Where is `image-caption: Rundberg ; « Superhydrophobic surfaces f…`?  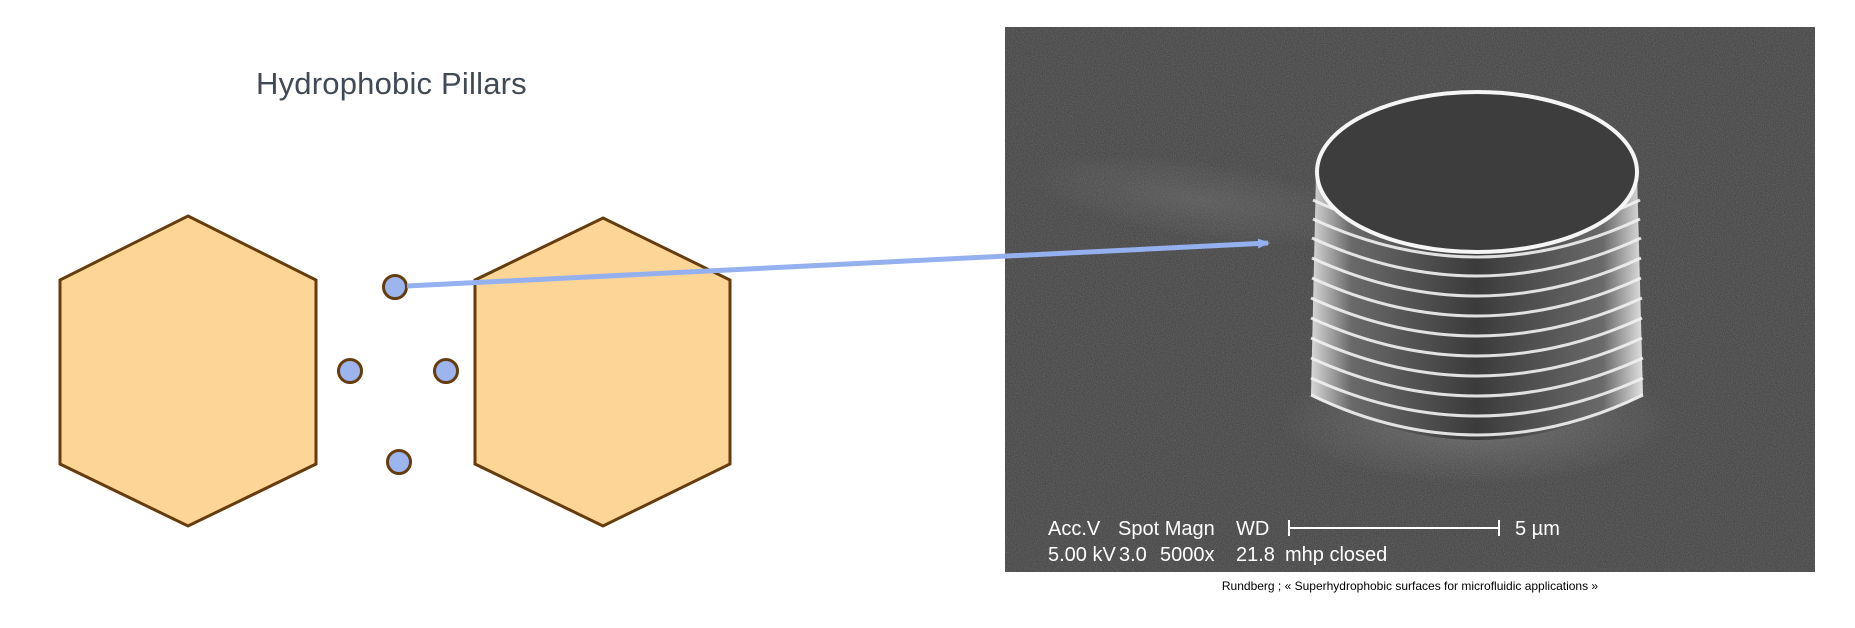
image-caption: Rundberg ; « Superhydrophobic surfaces f… is located at coordinates (1410, 586).